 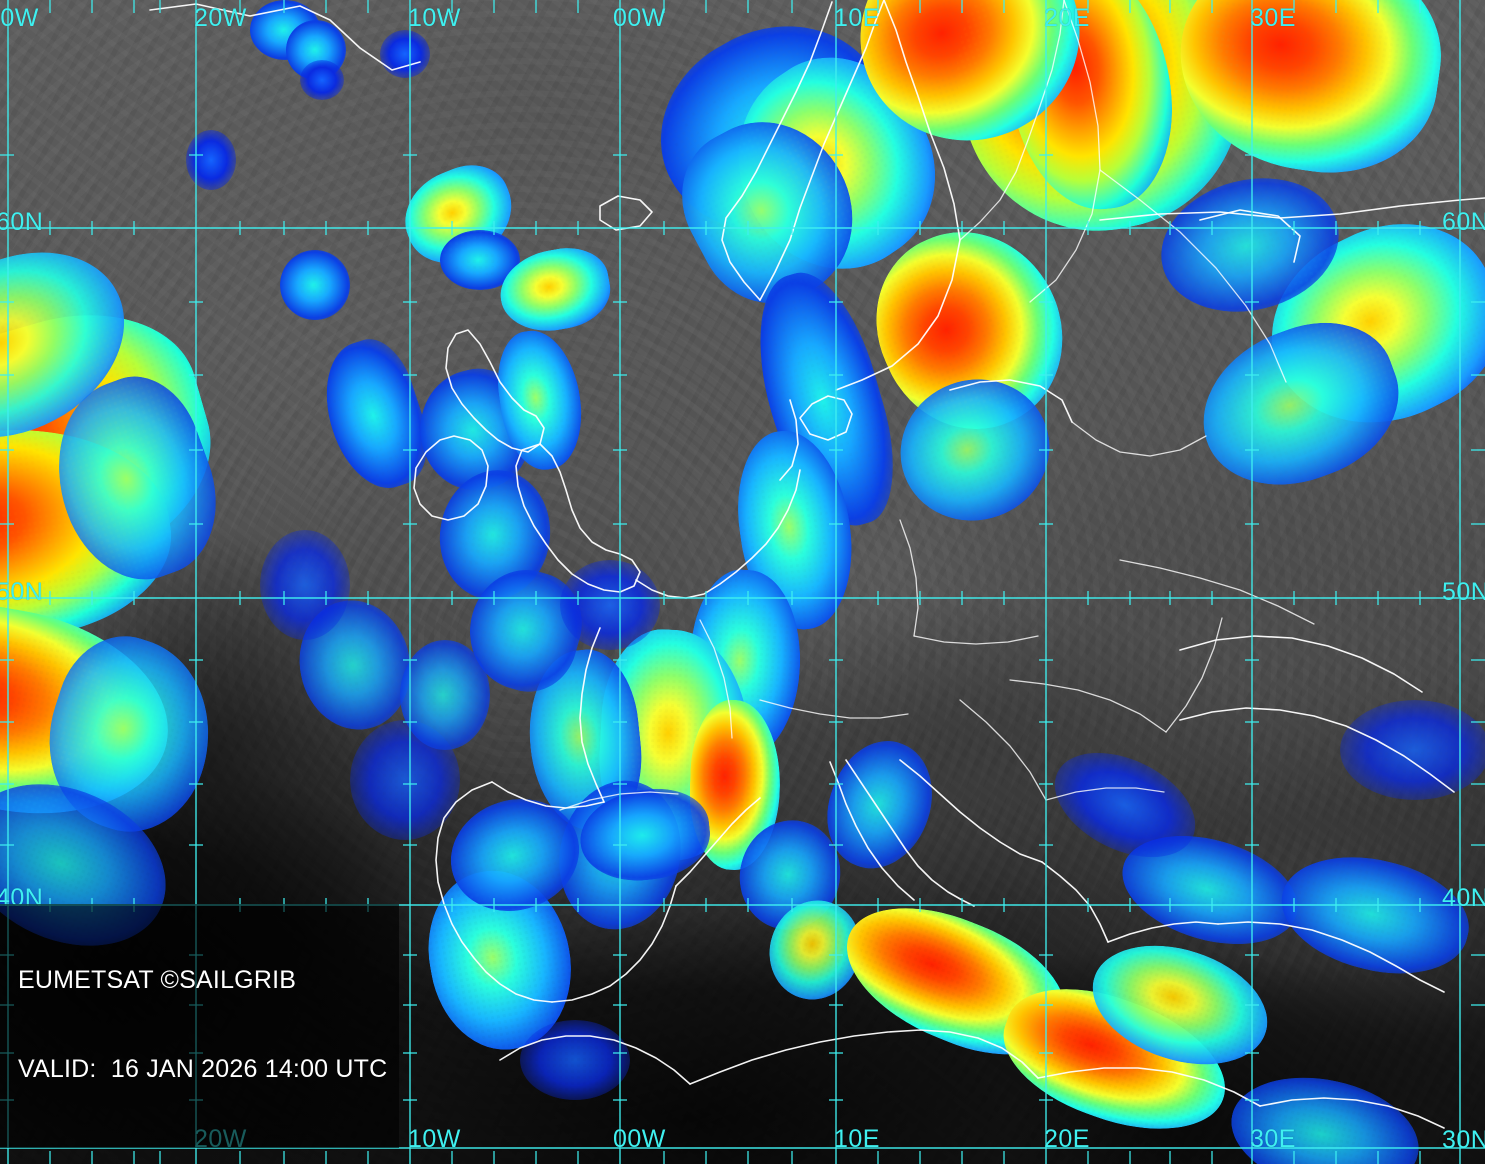 What do you see at coordinates (157, 980) in the screenshot?
I see `caption-source: EUMETSAT ©SAILGRIB` at bounding box center [157, 980].